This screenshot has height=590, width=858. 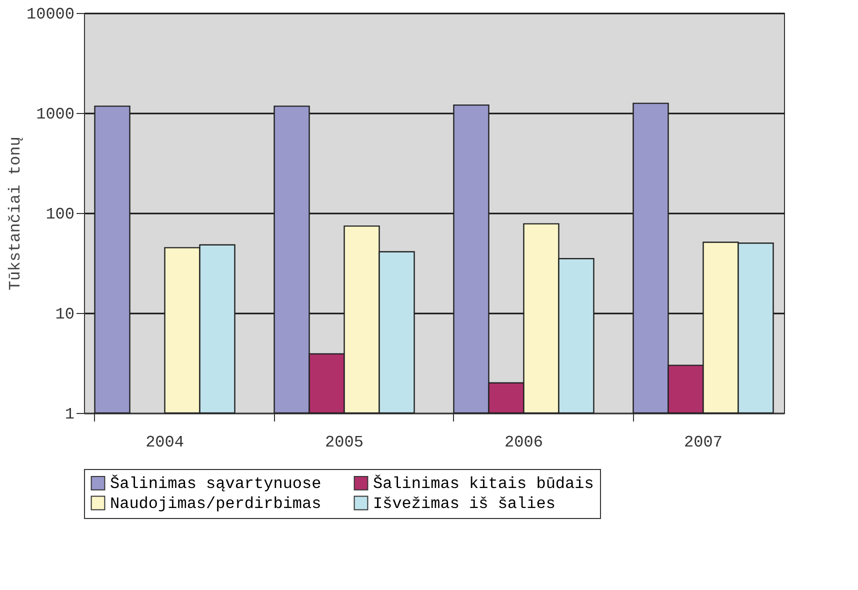 I want to click on y-tick-label: 10000, so click(x=50, y=15).